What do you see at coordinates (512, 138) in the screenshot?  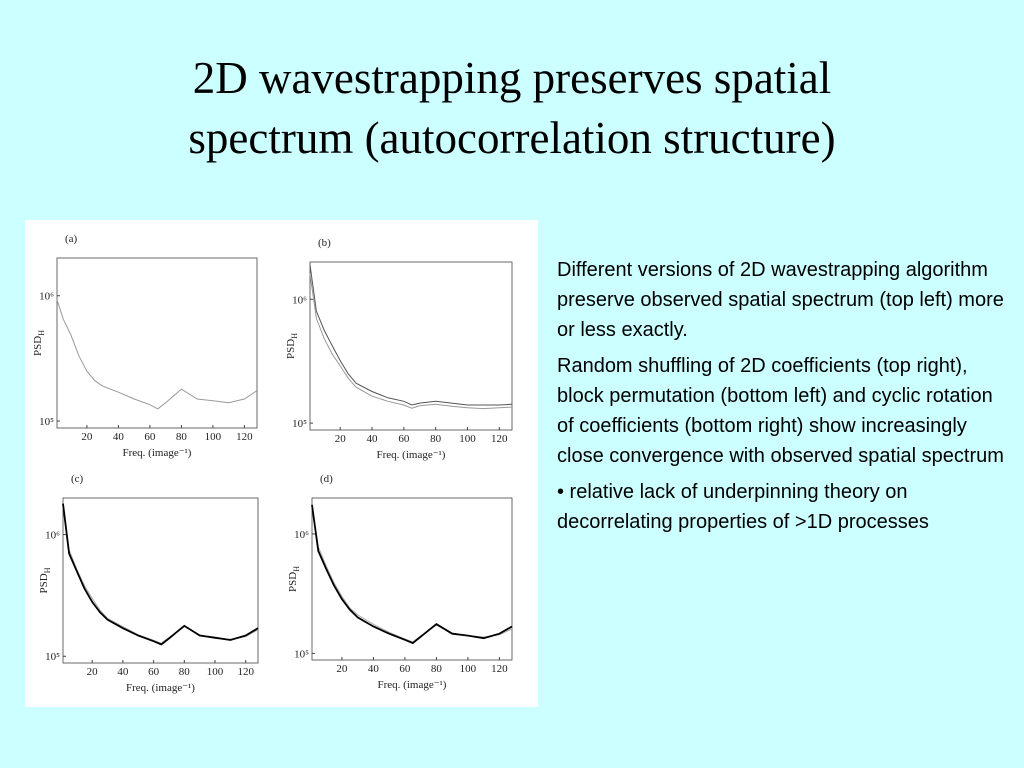 I see `title-line: spectrum (autocorrelation structure)` at bounding box center [512, 138].